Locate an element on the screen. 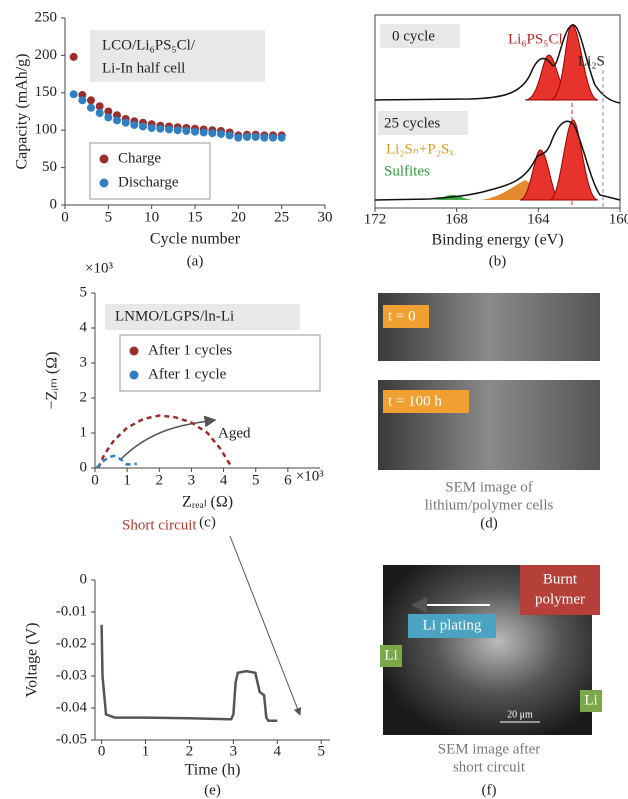  image-caption: SEM image of is located at coordinates (489, 487).